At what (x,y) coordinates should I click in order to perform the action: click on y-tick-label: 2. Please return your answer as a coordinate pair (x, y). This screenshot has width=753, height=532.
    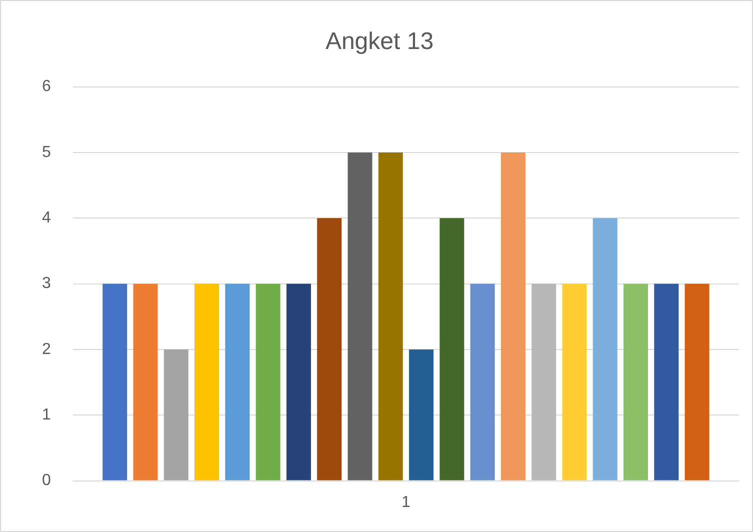
    Looking at the image, I should click on (46, 349).